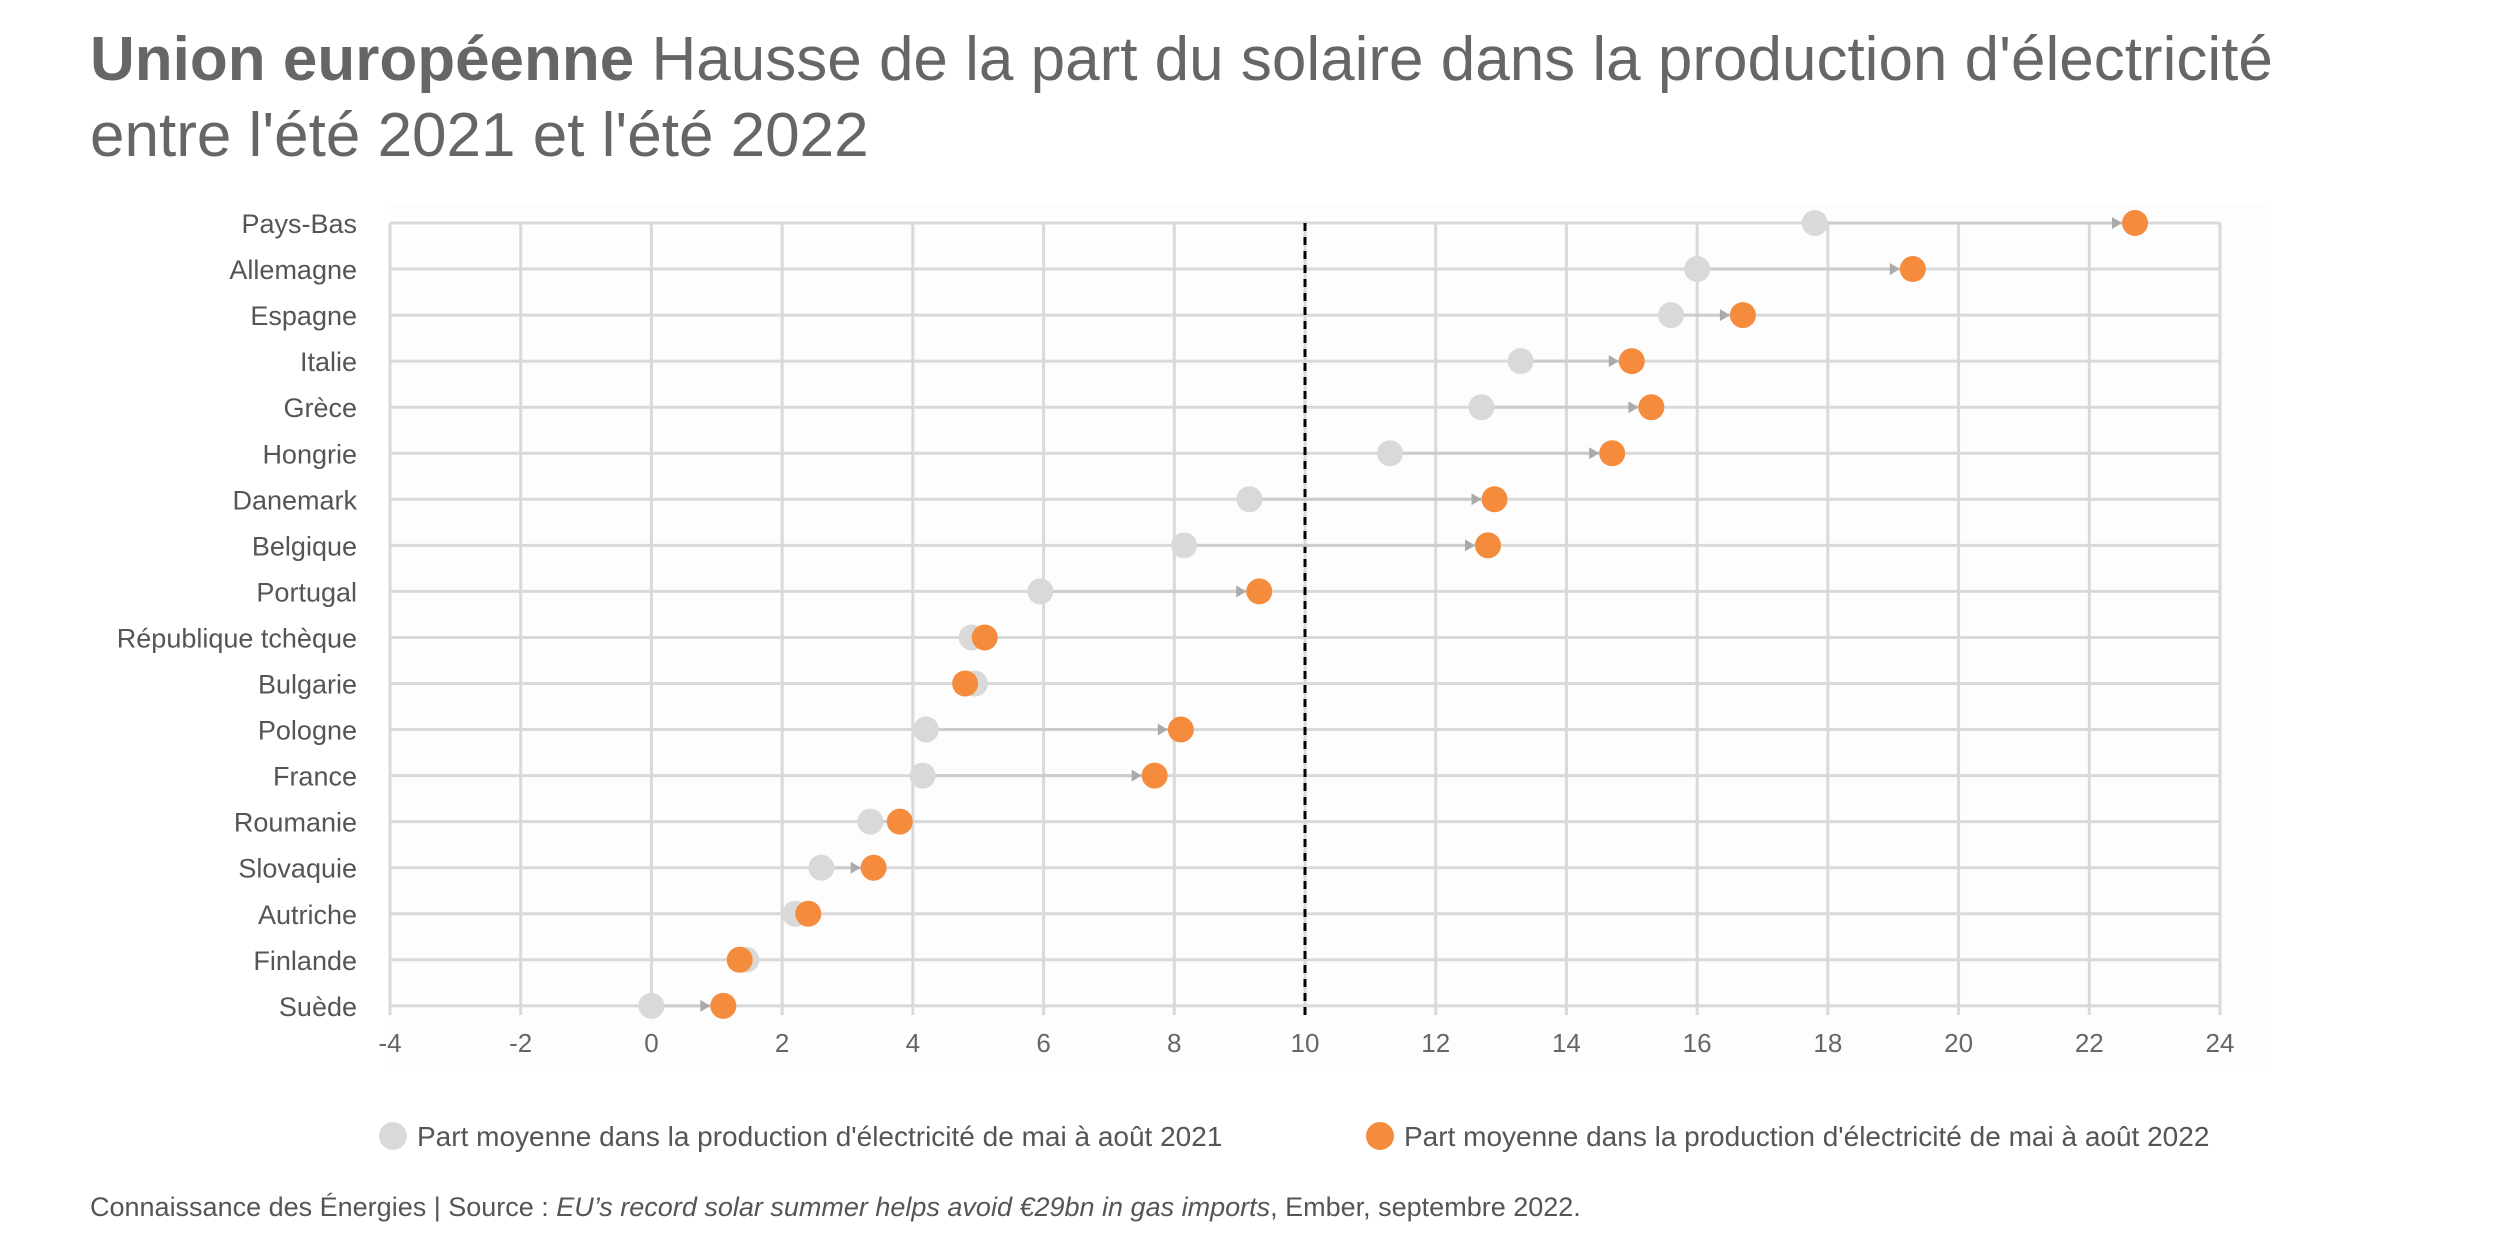 The width and height of the screenshot is (2500, 1250). What do you see at coordinates (913, 1043) in the screenshot?
I see `x-tick-label: 4` at bounding box center [913, 1043].